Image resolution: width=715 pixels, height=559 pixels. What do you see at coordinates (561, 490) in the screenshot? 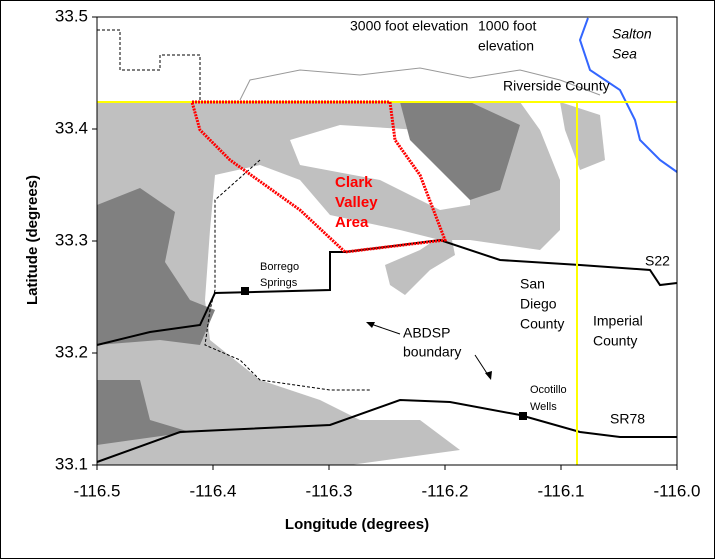
I see `x-tick-label: -116.1` at bounding box center [561, 490].